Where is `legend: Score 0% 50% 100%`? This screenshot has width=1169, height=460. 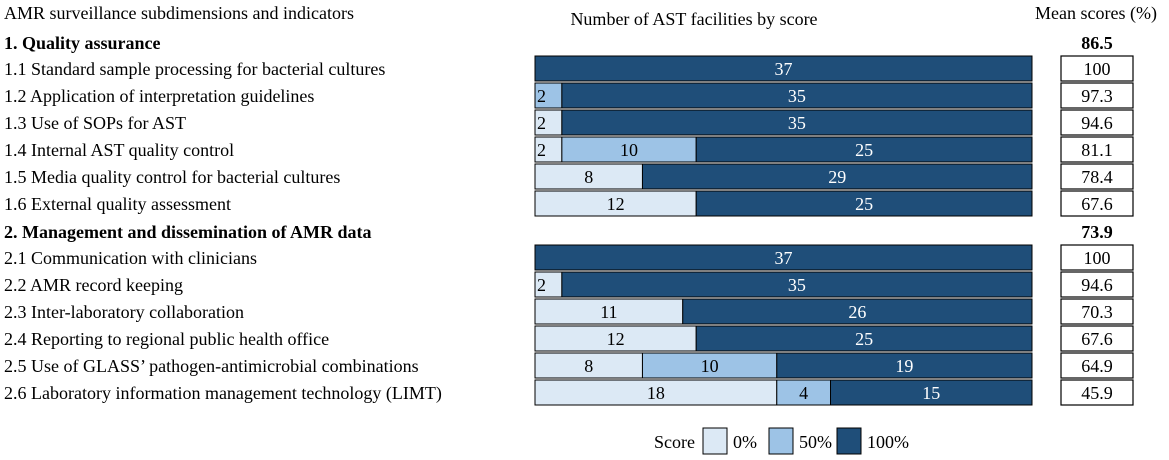
legend: Score 0% 50% 100% is located at coordinates (781, 441).